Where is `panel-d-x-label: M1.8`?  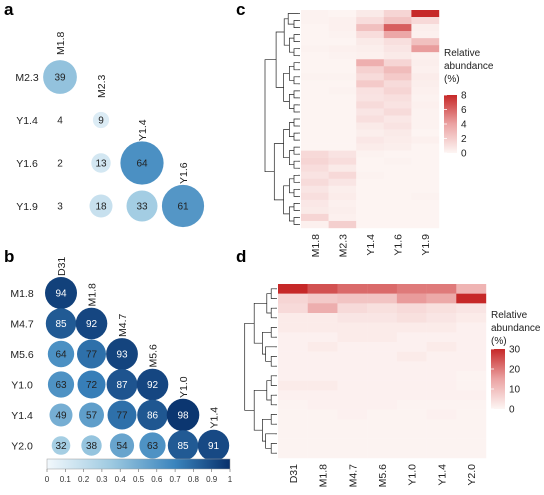
panel-d-x-label: M1.8 is located at coordinates (324, 476).